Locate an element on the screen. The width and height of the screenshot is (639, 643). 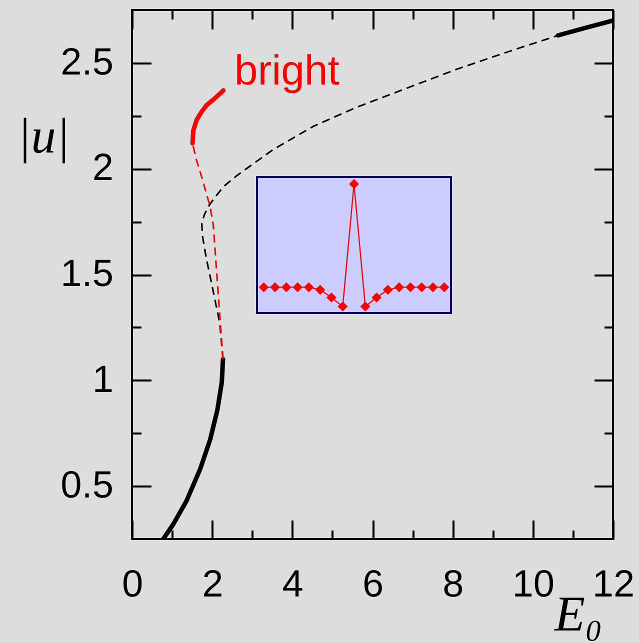
y-tick-label: 1.5 is located at coordinates (87, 274).